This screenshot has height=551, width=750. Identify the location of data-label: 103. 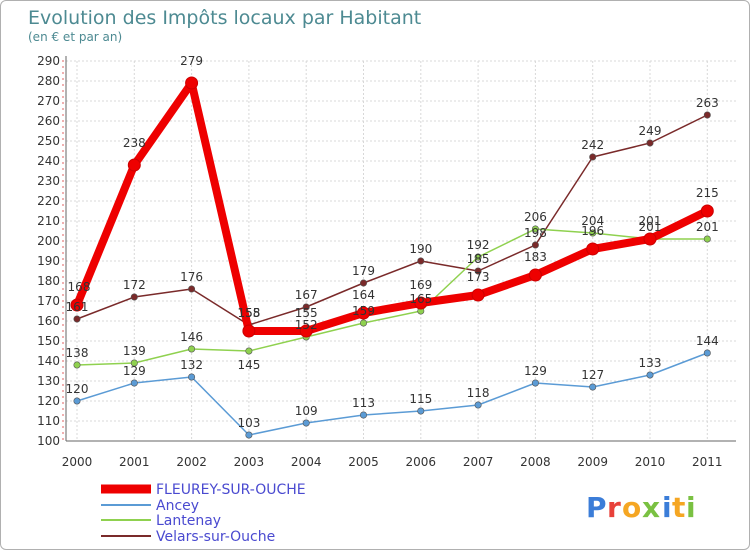
(248, 423).